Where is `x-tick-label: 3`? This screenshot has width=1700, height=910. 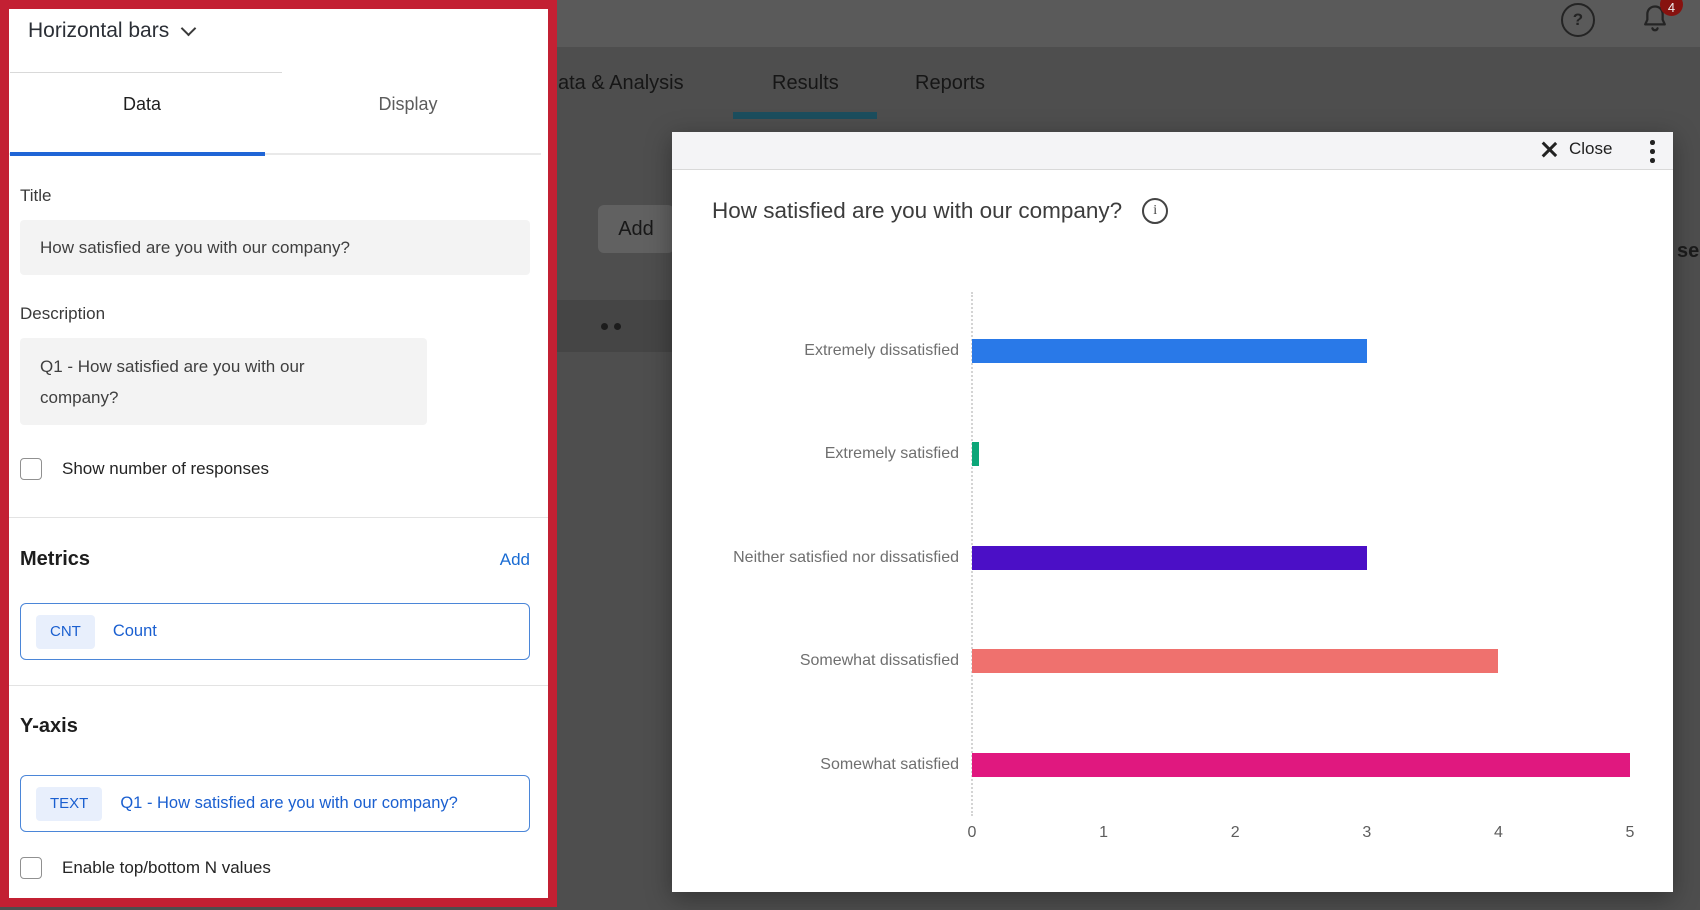 x-tick-label: 3 is located at coordinates (1367, 832).